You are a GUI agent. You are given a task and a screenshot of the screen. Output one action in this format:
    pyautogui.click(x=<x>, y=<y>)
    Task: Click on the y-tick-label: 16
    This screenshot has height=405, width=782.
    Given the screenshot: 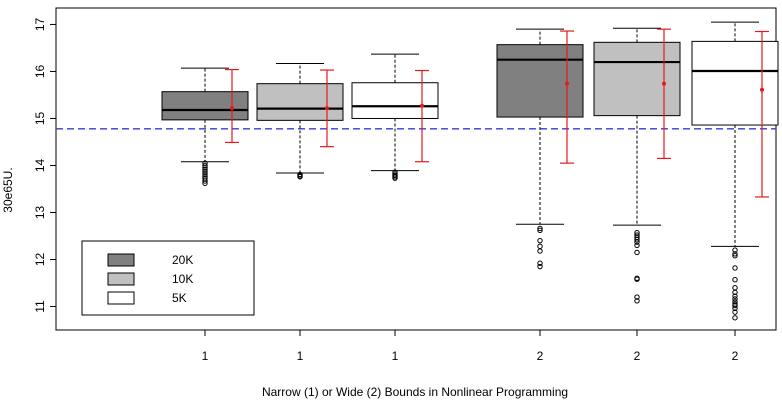 What is the action you would take?
    pyautogui.click(x=40, y=71)
    